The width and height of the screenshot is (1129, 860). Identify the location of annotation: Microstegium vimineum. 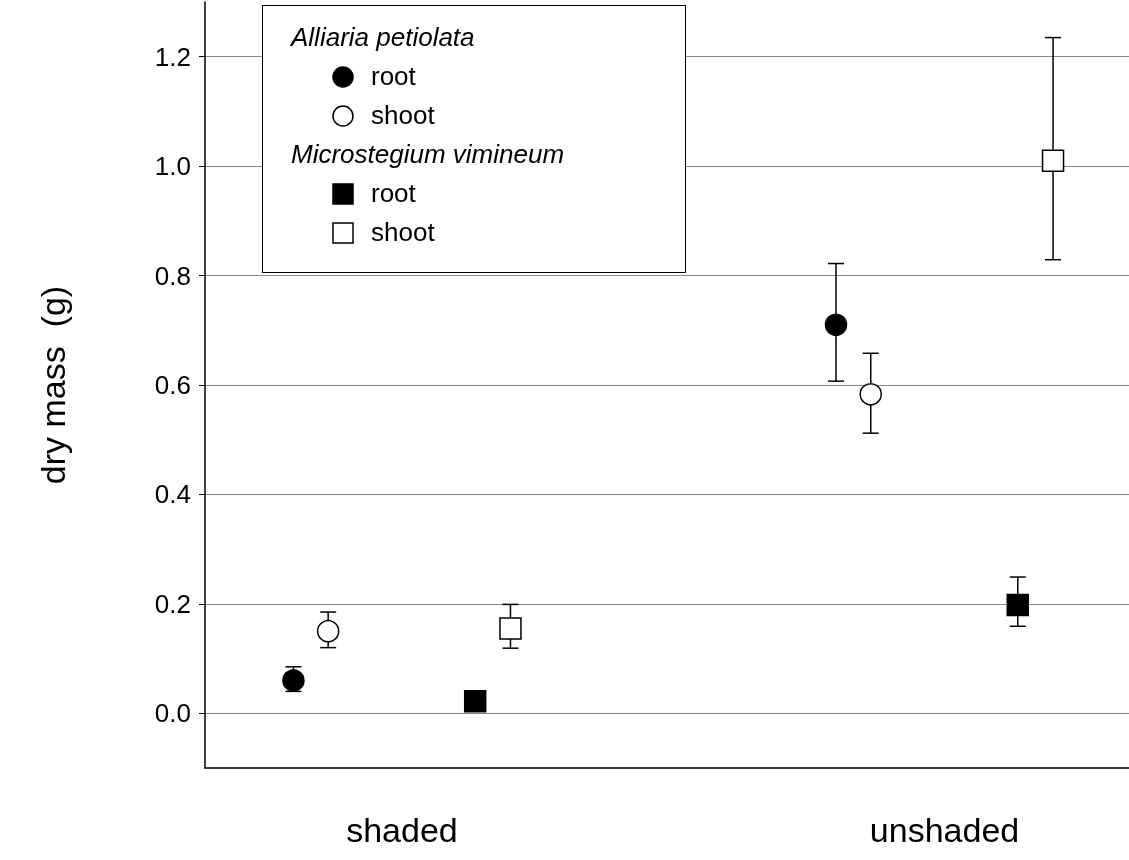
(428, 154).